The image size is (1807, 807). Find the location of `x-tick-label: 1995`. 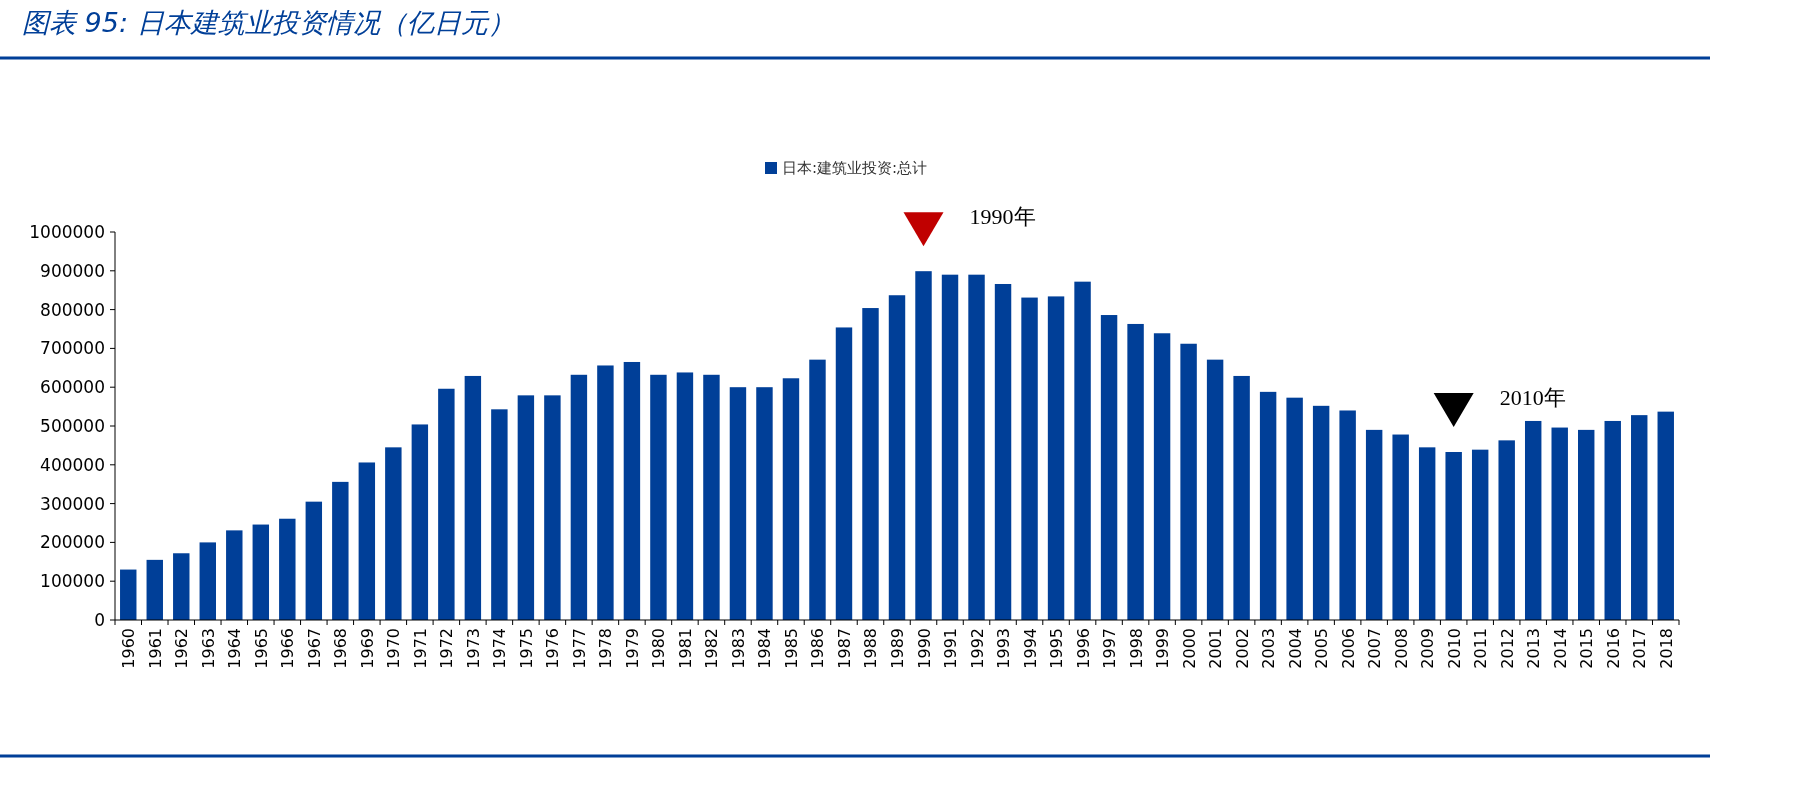

x-tick-label: 1995 is located at coordinates (1057, 648).